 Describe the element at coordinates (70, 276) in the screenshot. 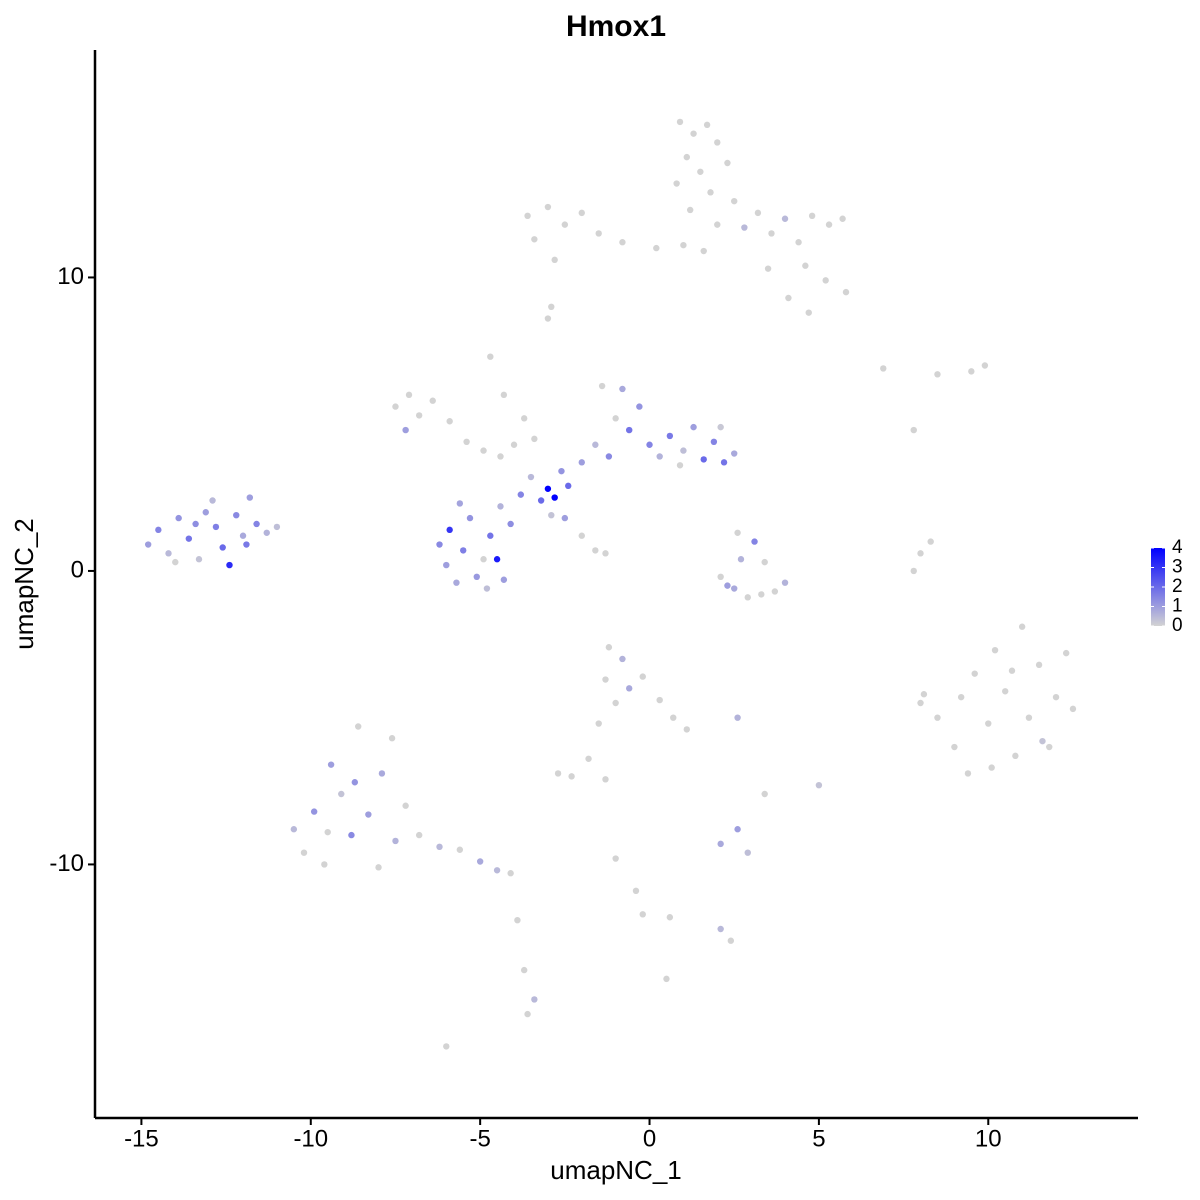

I see `y-tick-label: 10` at that location.